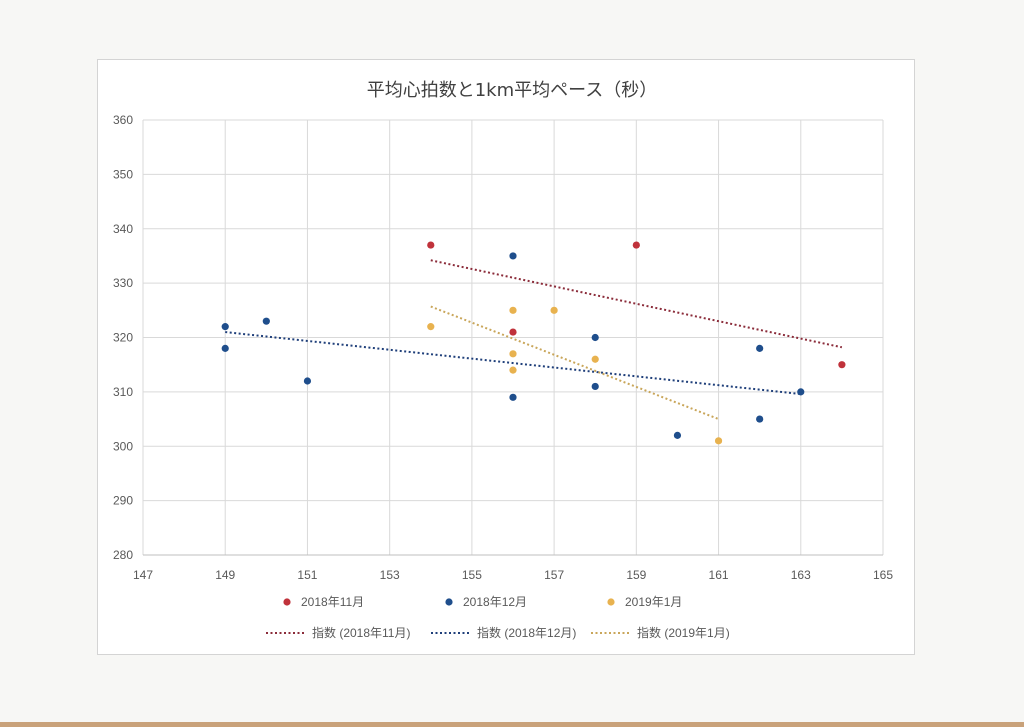 The image size is (1024, 727). Describe the element at coordinates (123, 283) in the screenshot. I see `y-tick-label: 330` at that location.